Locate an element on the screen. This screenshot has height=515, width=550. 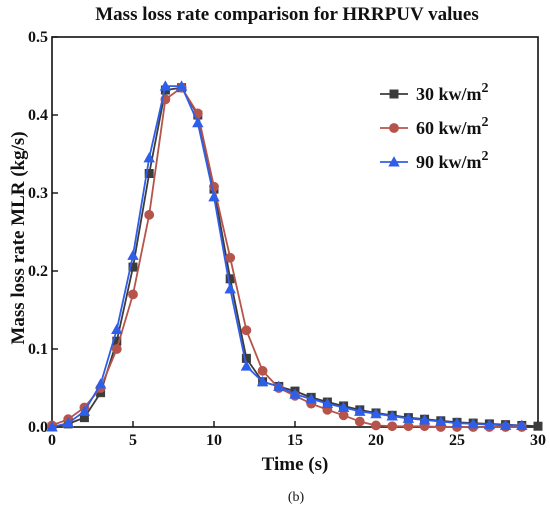
x-axis-ticks: 0 5 10 15 20 25 30 is located at coordinates (297, 435).